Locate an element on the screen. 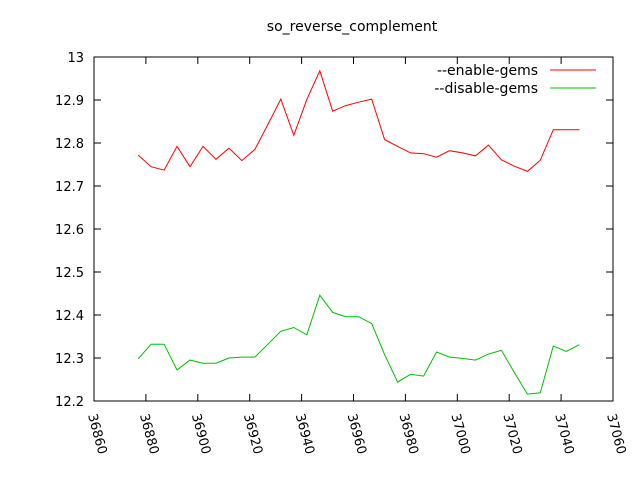 This screenshot has height=480, width=640. x-tick-label: 36920 is located at coordinates (252, 434).